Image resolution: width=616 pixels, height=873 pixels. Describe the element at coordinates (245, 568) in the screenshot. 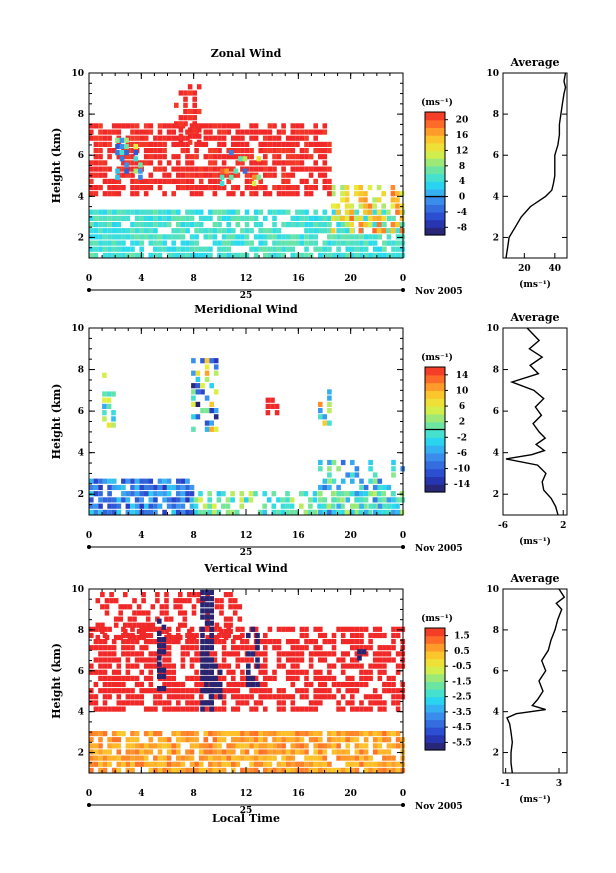

I see `panel-title: Vertical Wind` at that location.